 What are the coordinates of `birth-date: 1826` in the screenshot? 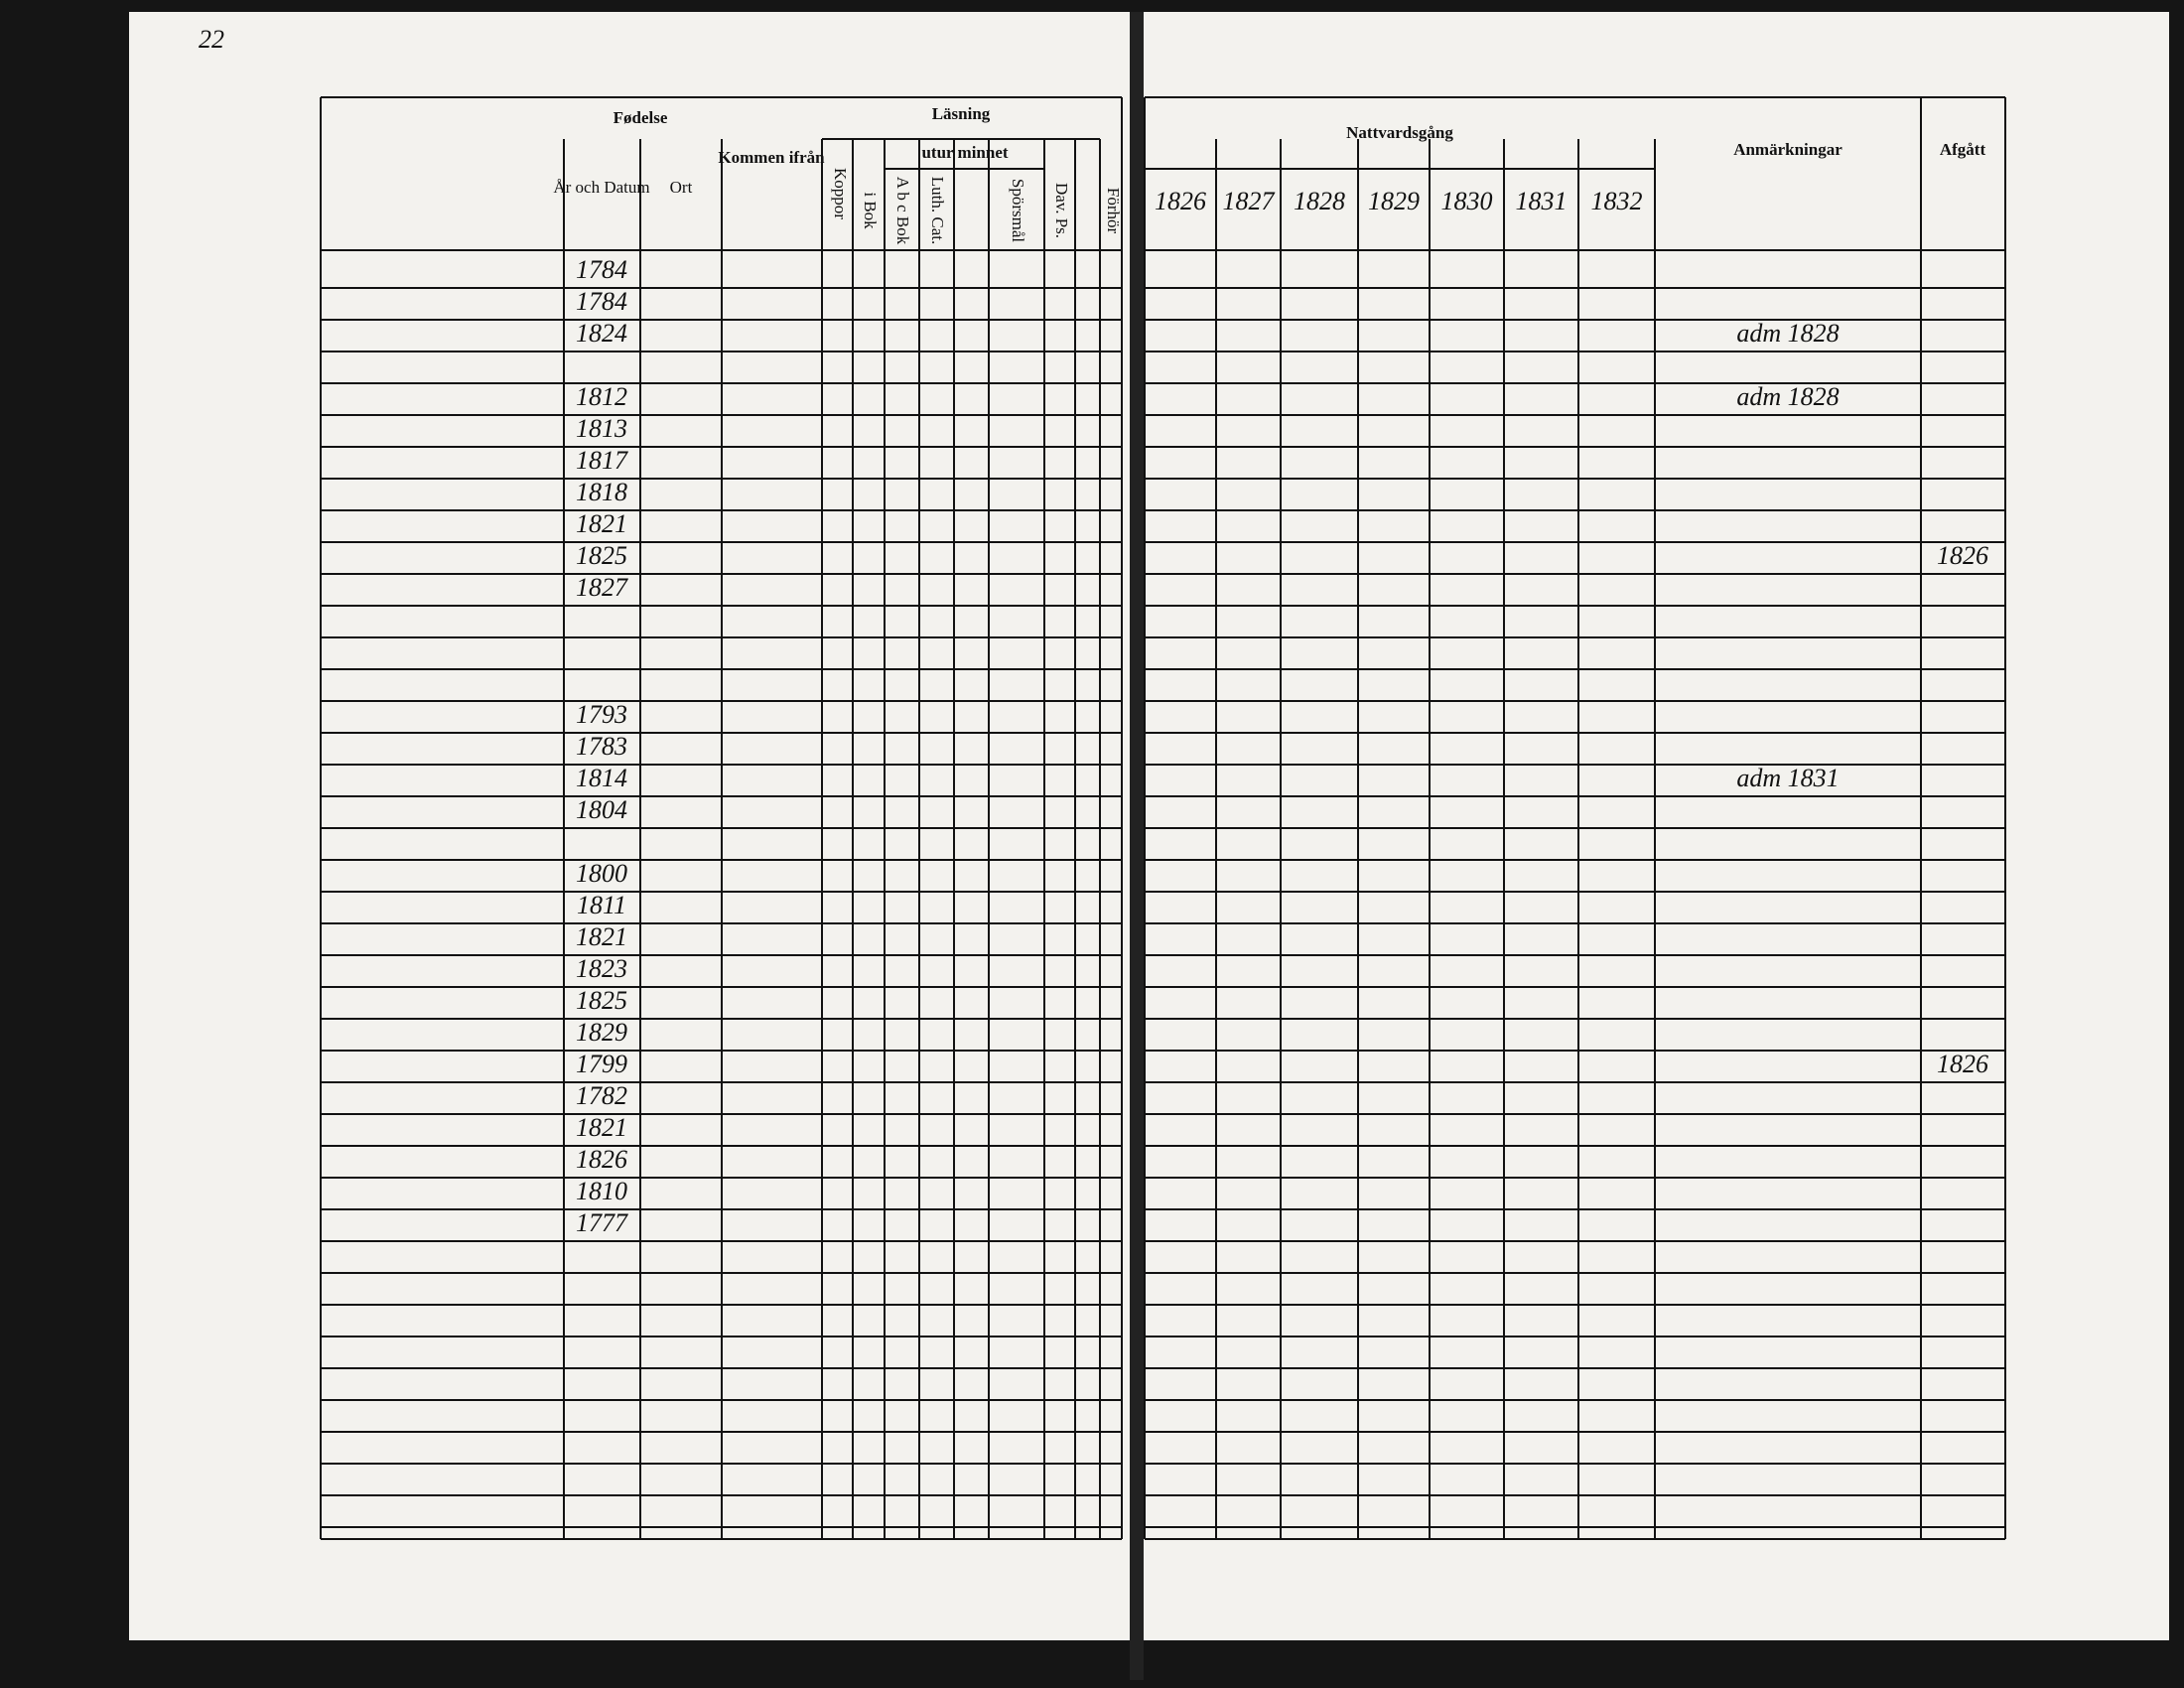 It's located at (601, 1159).